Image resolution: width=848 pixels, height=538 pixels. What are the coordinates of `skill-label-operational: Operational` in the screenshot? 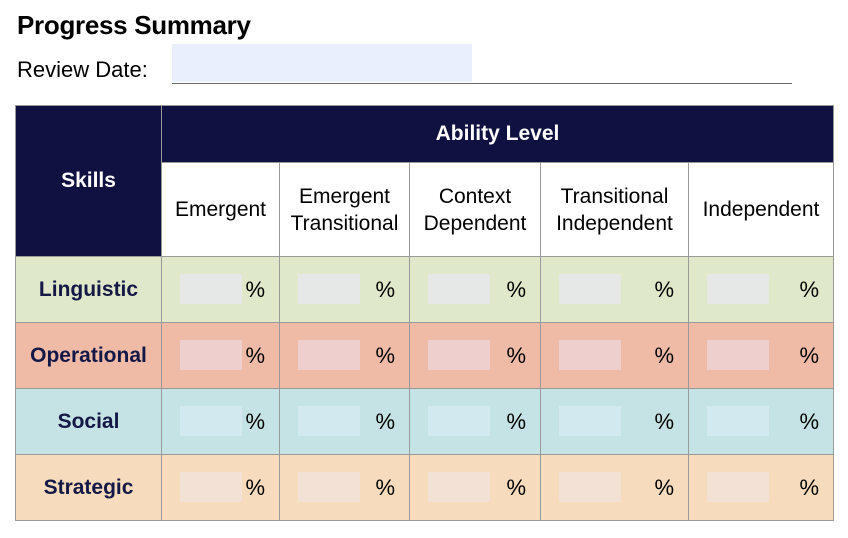 It's located at (88, 355).